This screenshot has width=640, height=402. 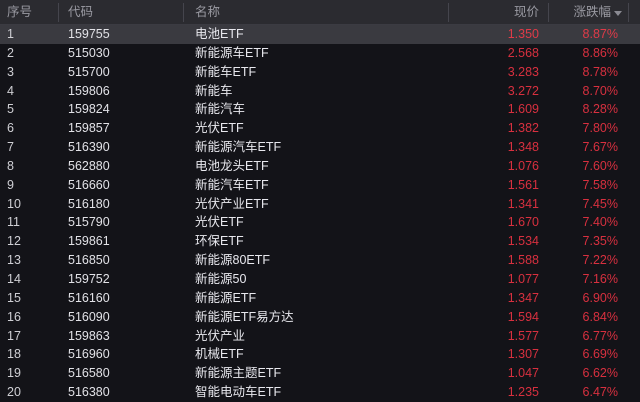 What do you see at coordinates (320, 166) in the screenshot?
I see `table-row: 8 562880 电池龙头ETF 1.076 7.60%` at bounding box center [320, 166].